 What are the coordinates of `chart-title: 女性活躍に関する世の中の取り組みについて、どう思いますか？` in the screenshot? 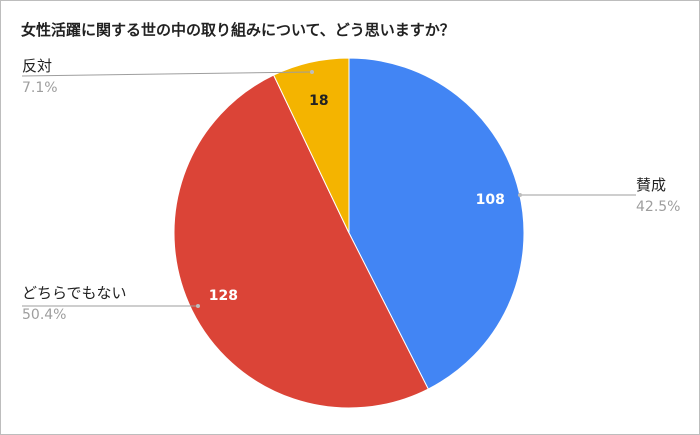 It's located at (238, 30).